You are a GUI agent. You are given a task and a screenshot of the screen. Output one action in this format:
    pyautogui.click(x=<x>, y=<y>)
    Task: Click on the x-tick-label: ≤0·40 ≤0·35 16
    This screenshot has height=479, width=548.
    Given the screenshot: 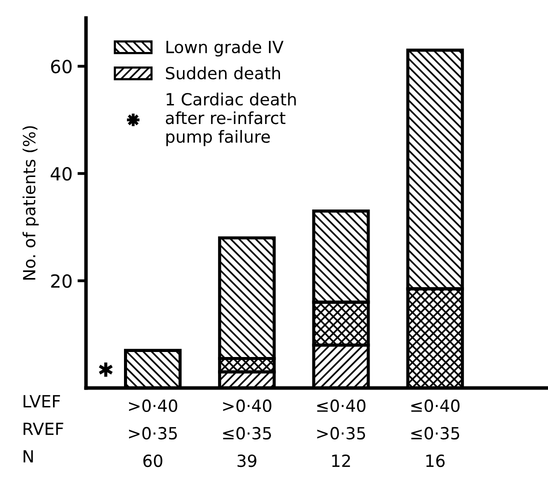 What is the action you would take?
    pyautogui.click(x=435, y=433)
    